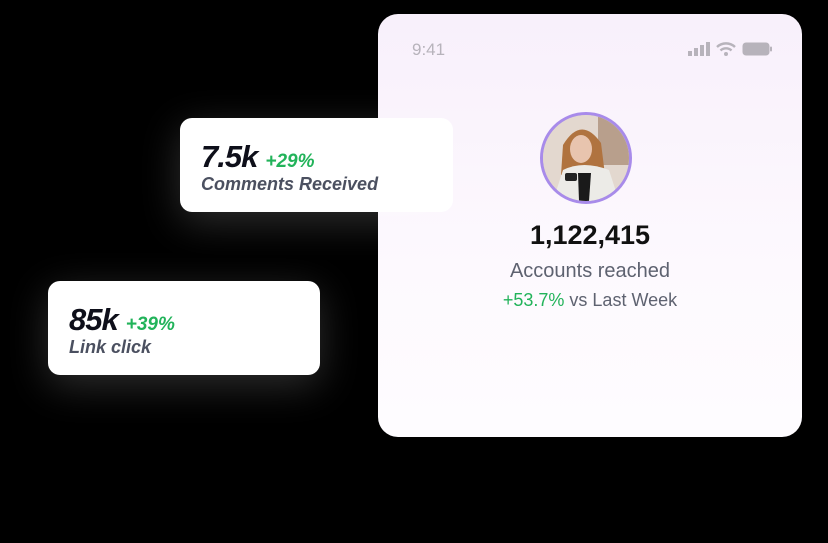 This screenshot has width=828, height=543. I want to click on stat-value: 7.5k, so click(229, 156).